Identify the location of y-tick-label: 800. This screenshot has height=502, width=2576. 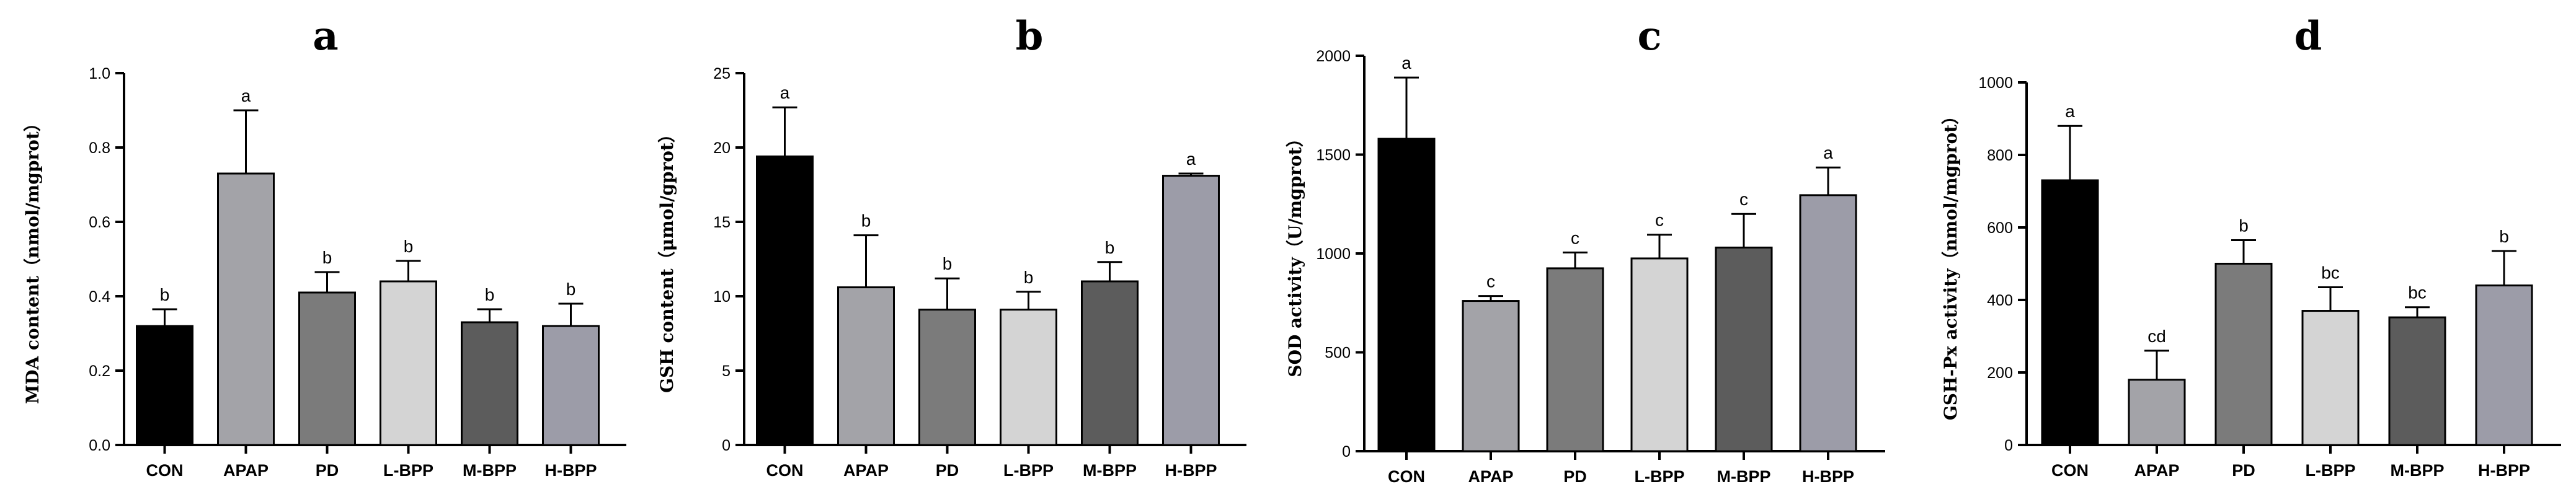
(2000, 155).